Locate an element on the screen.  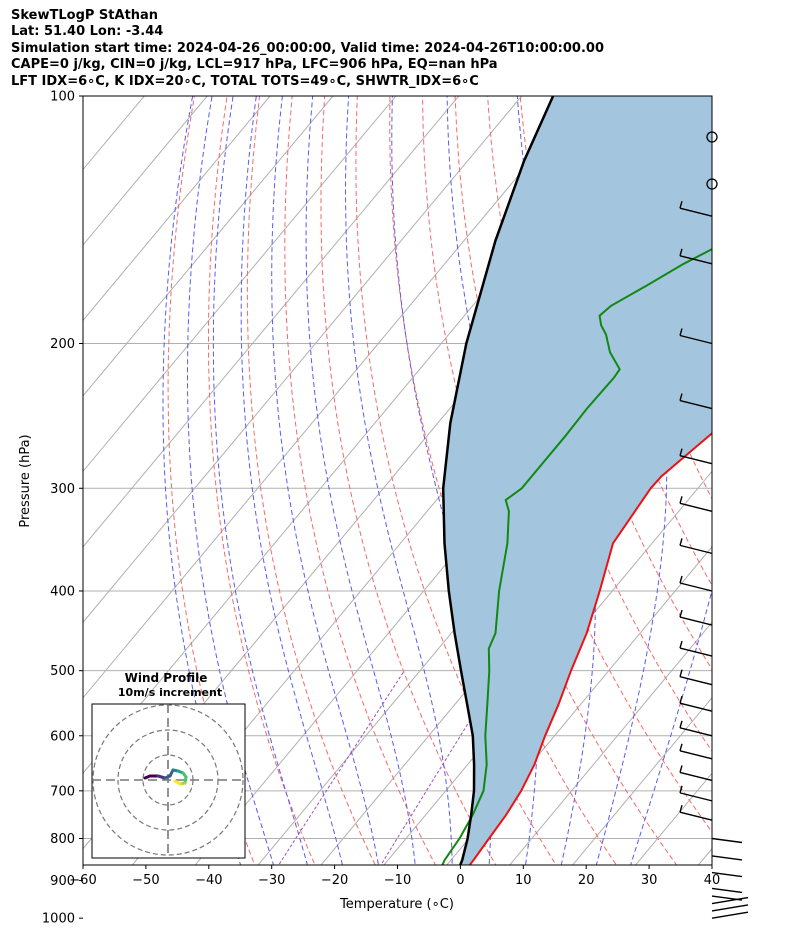
x-tick-label: 10 is located at coordinates (523, 880).